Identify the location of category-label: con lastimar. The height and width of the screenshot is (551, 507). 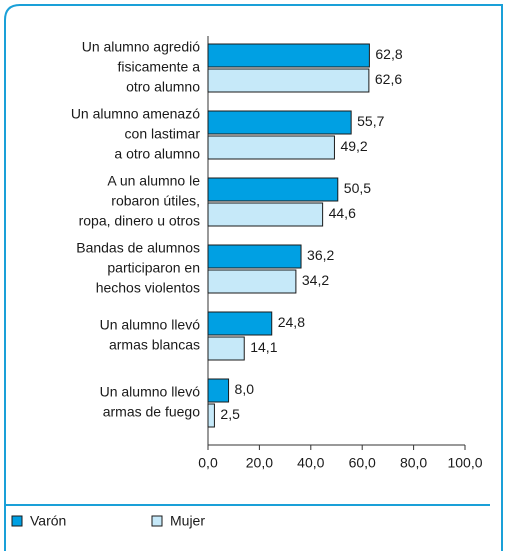
(163, 134).